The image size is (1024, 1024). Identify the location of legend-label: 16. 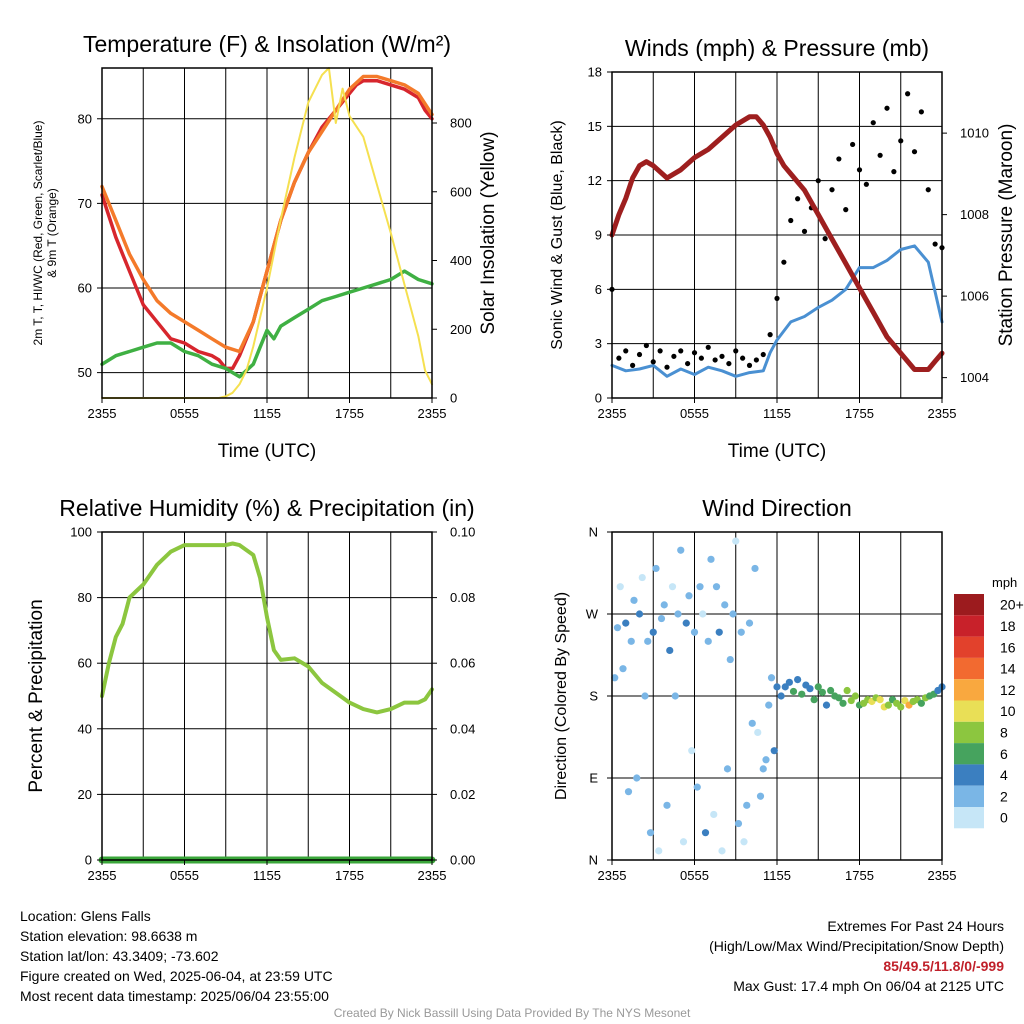
(1008, 647).